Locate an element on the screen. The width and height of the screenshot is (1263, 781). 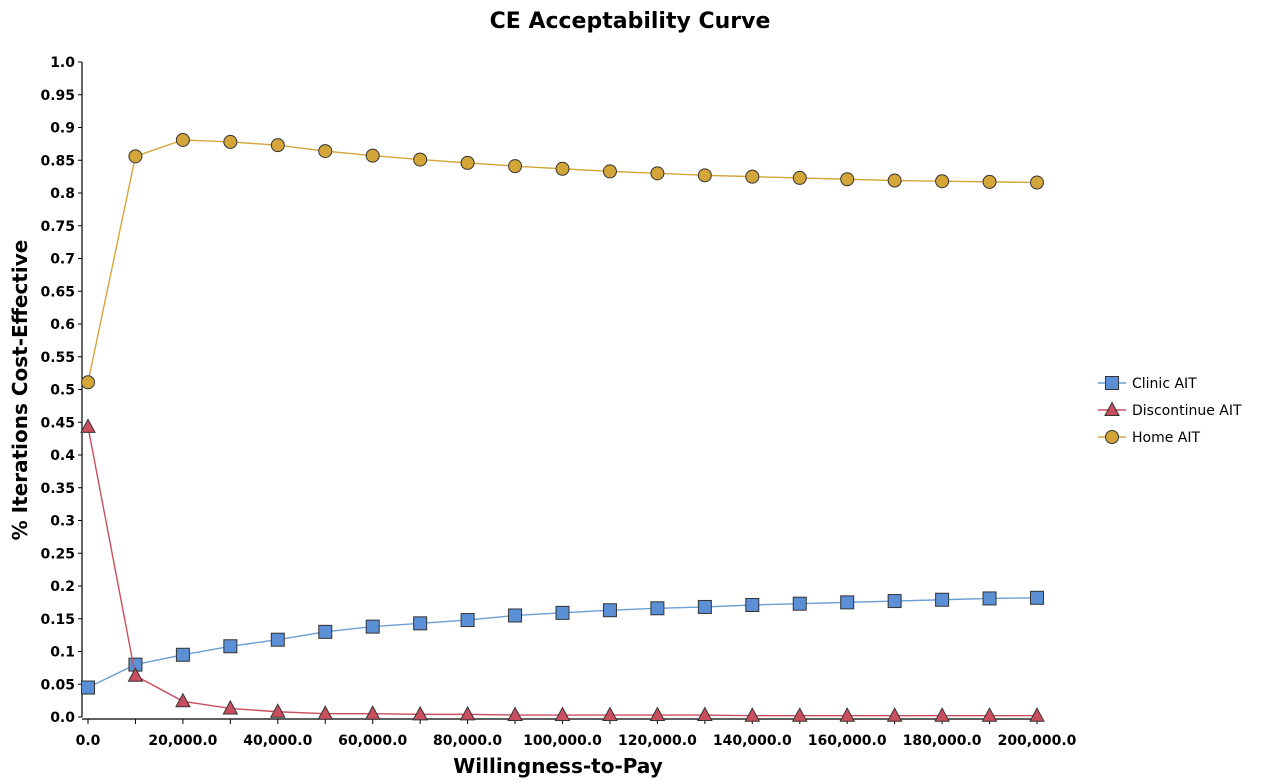
y-tick-label: 0.45 is located at coordinates (57, 423).